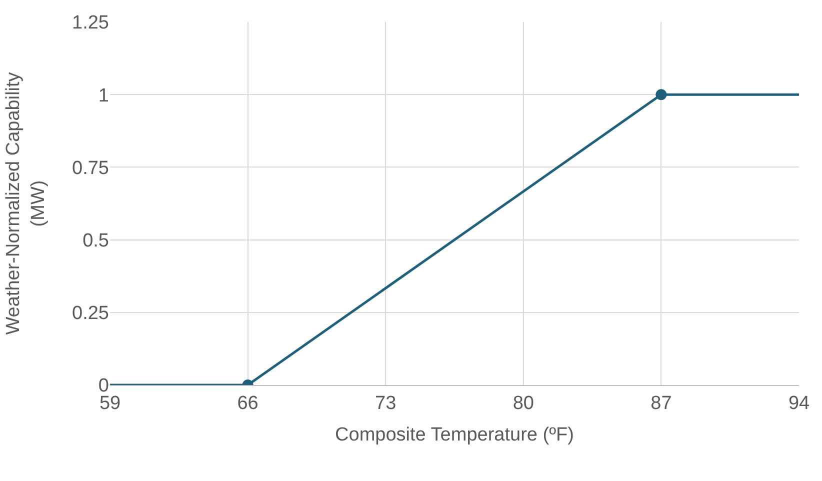 This screenshot has height=481, width=822. I want to click on y-tick-label: 0.25, so click(90, 313).